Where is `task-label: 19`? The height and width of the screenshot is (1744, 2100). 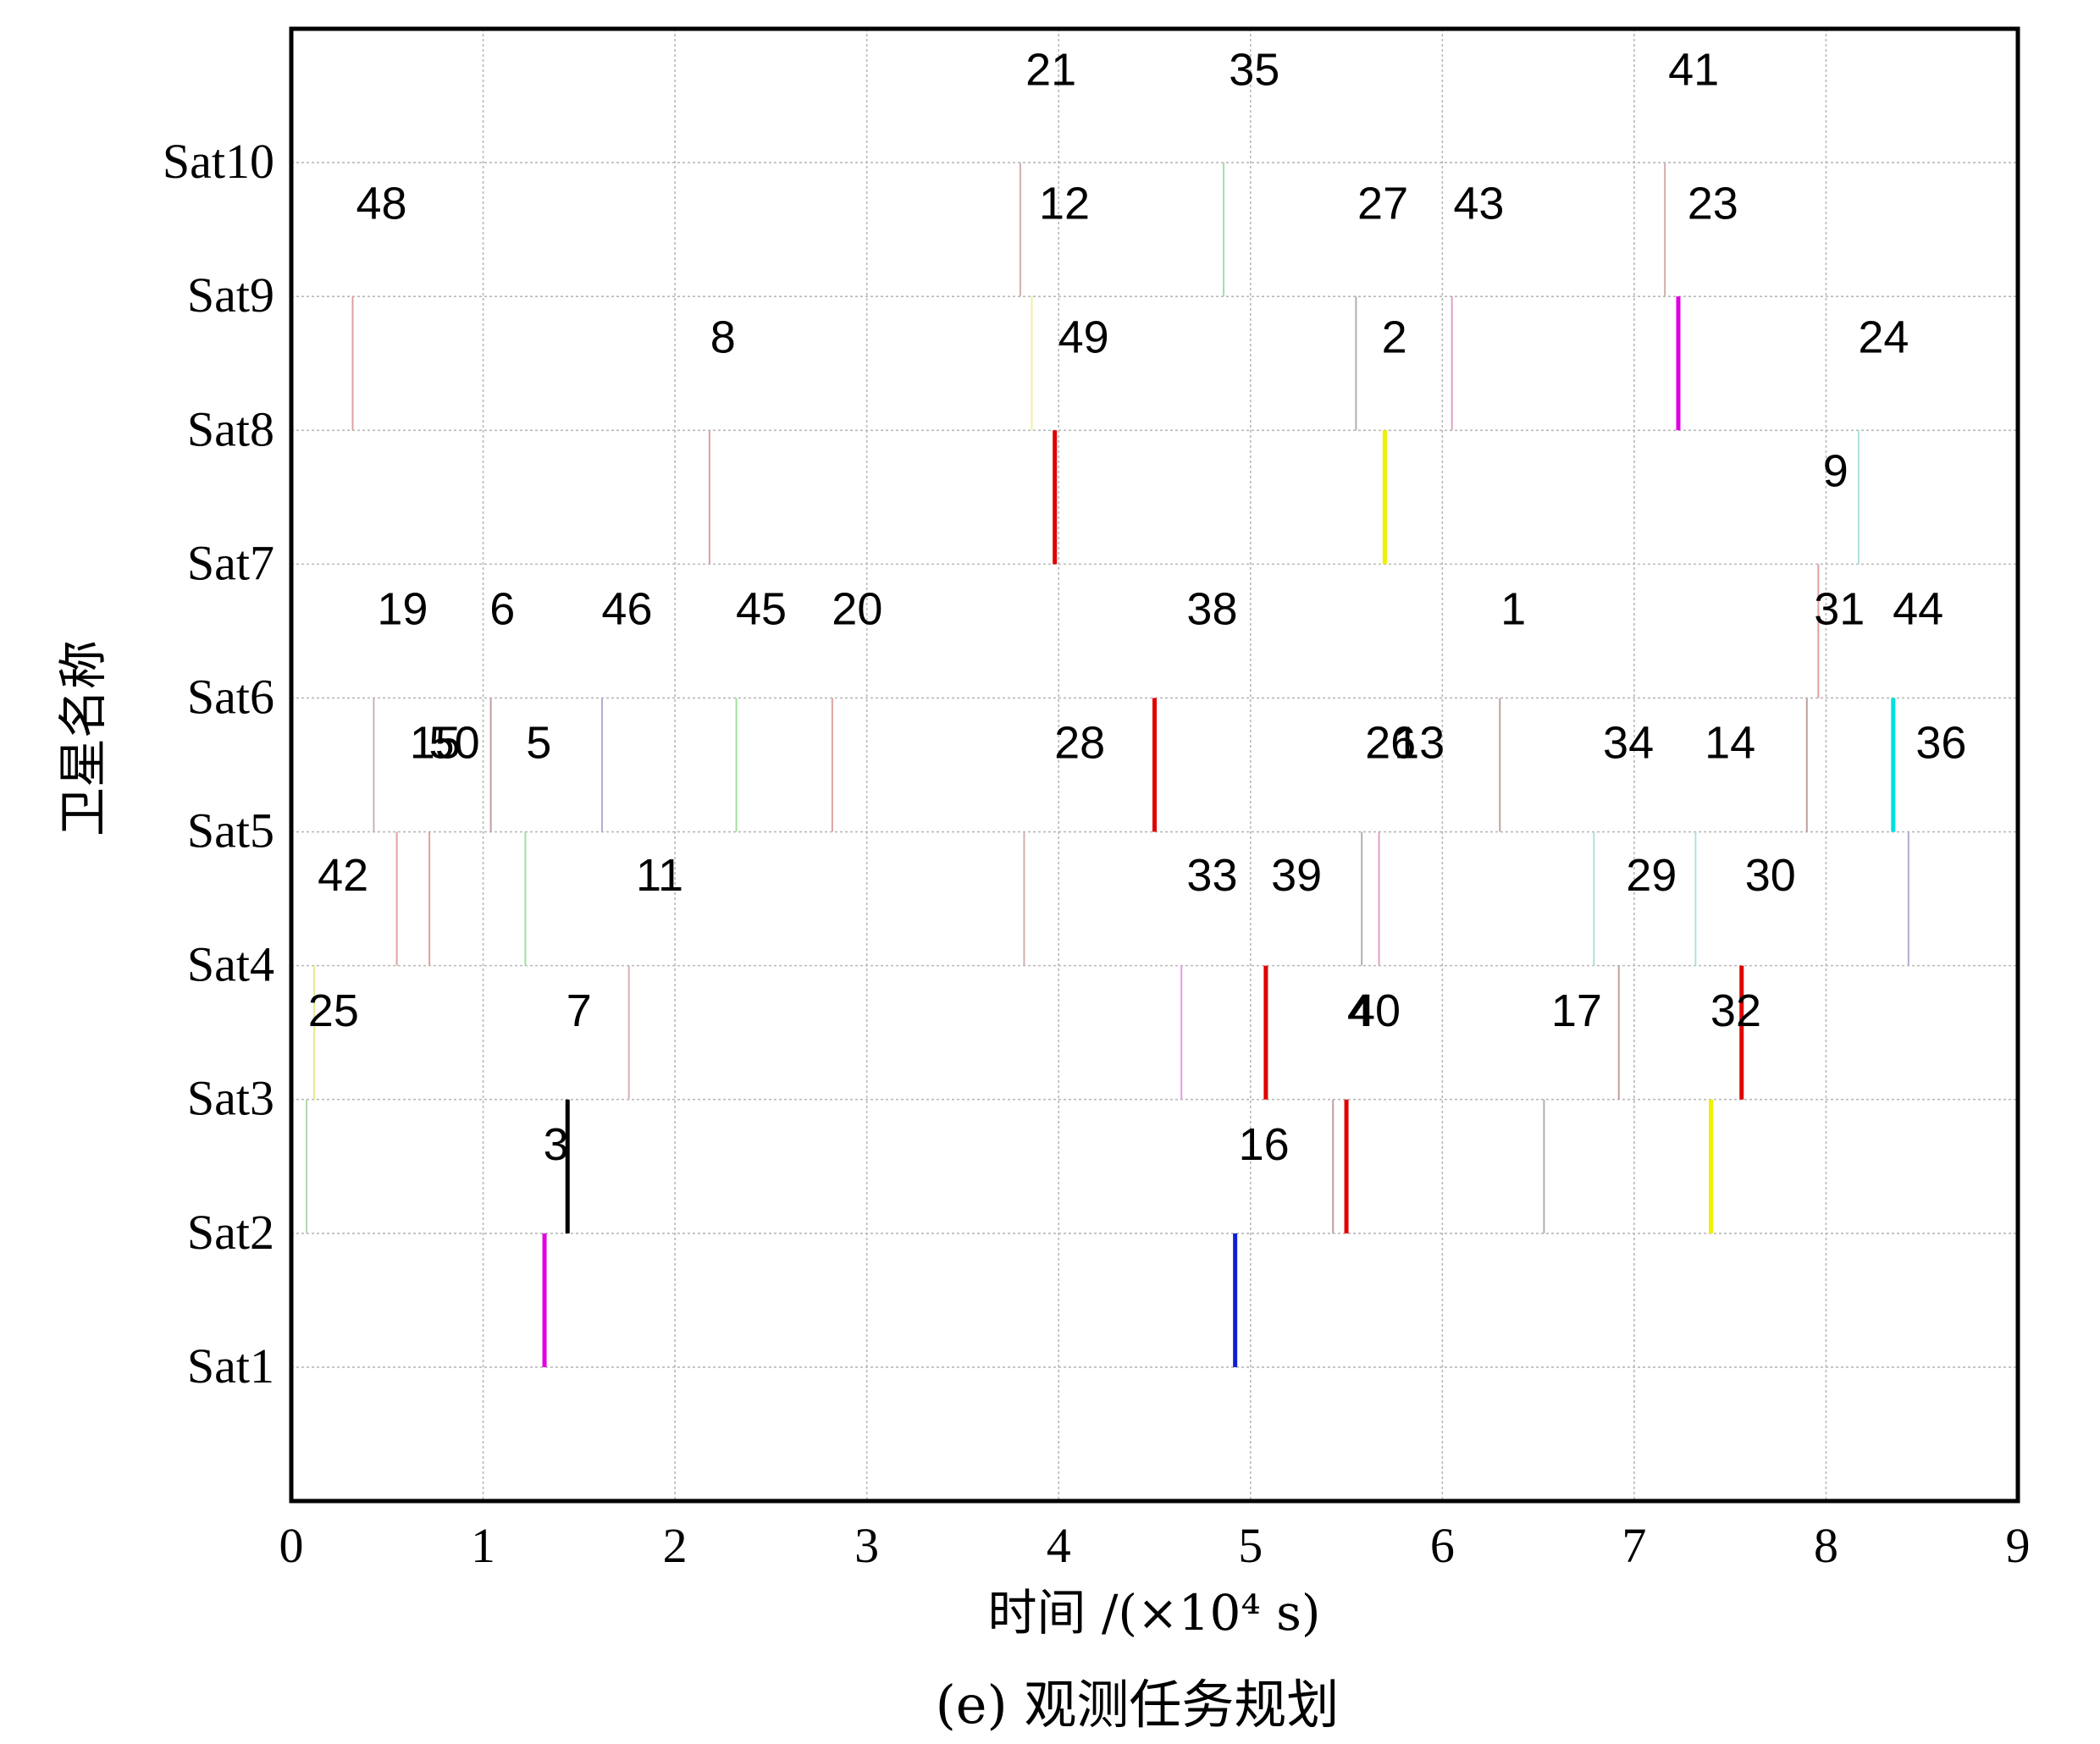
task-label: 19 is located at coordinates (402, 609).